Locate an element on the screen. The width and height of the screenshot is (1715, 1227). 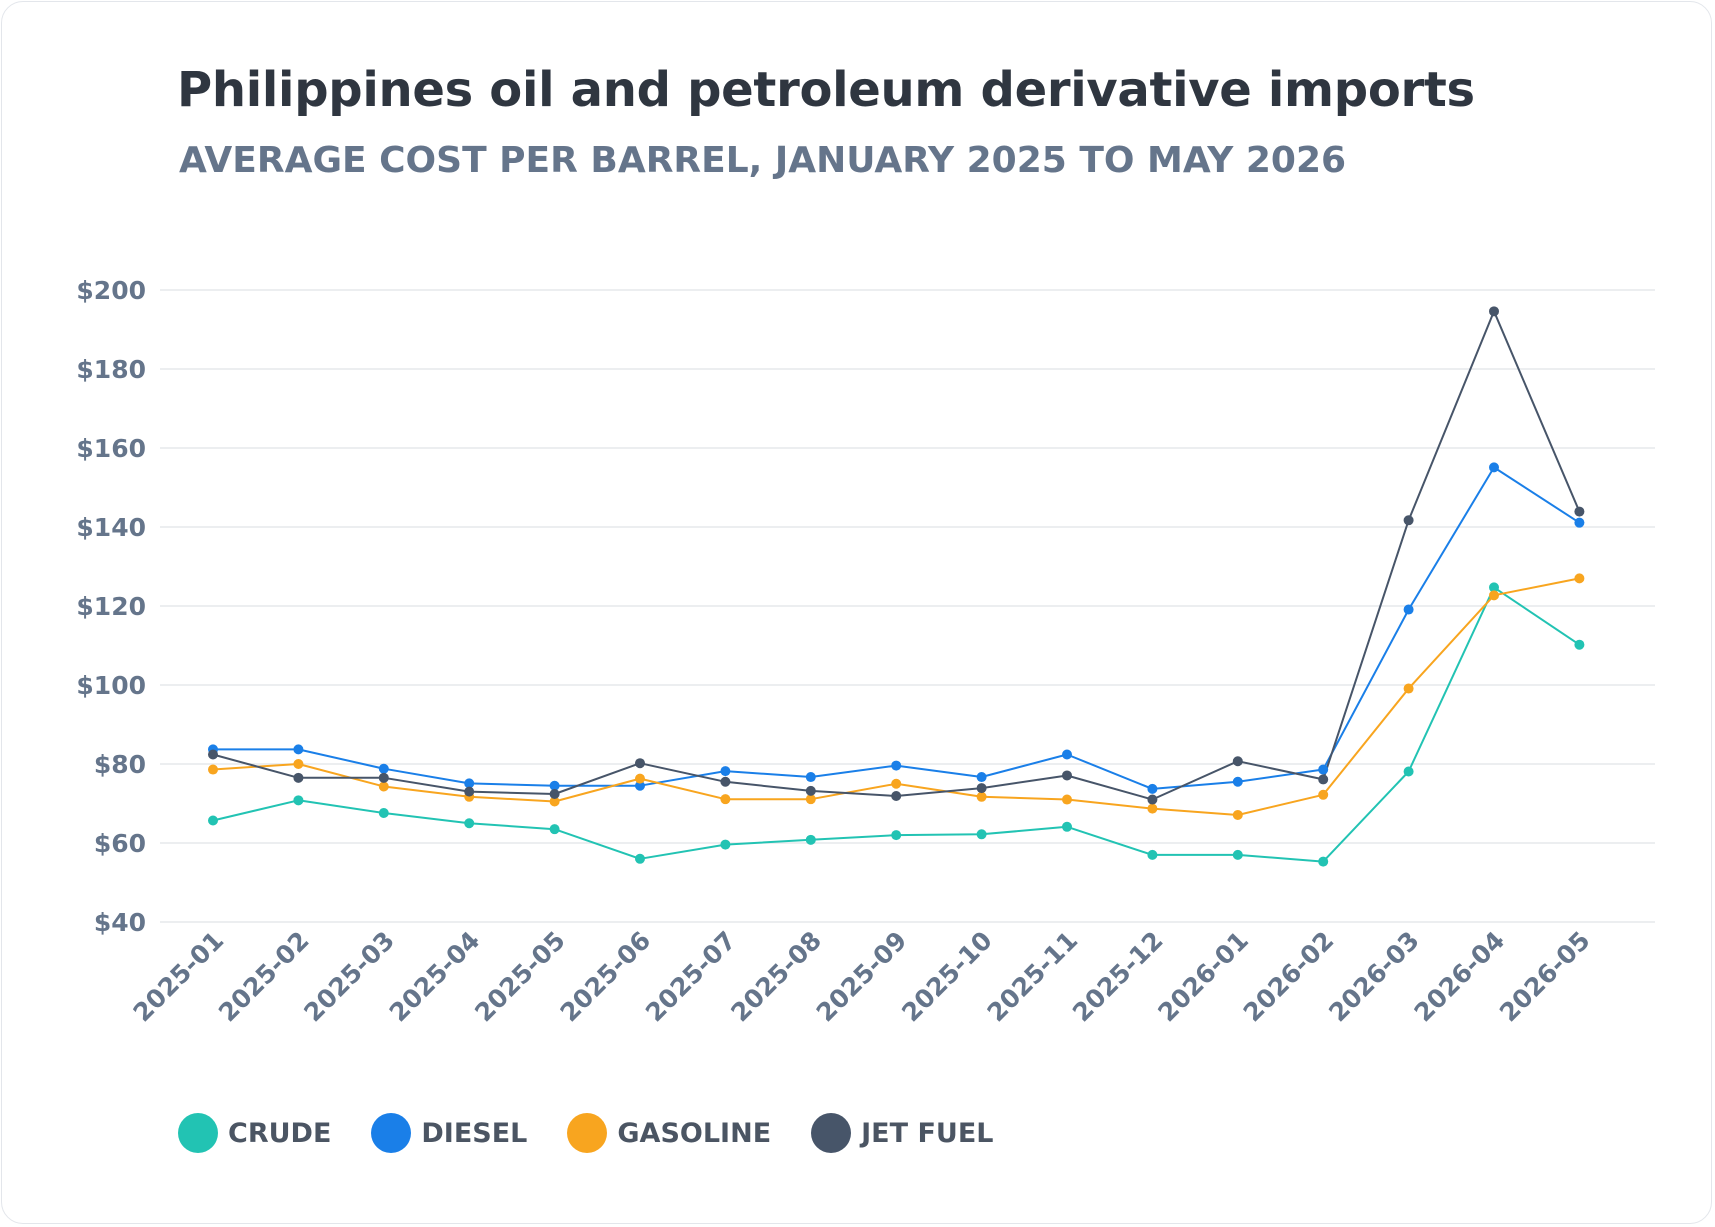
x-tick-label: 2025-05 is located at coordinates (520, 977).